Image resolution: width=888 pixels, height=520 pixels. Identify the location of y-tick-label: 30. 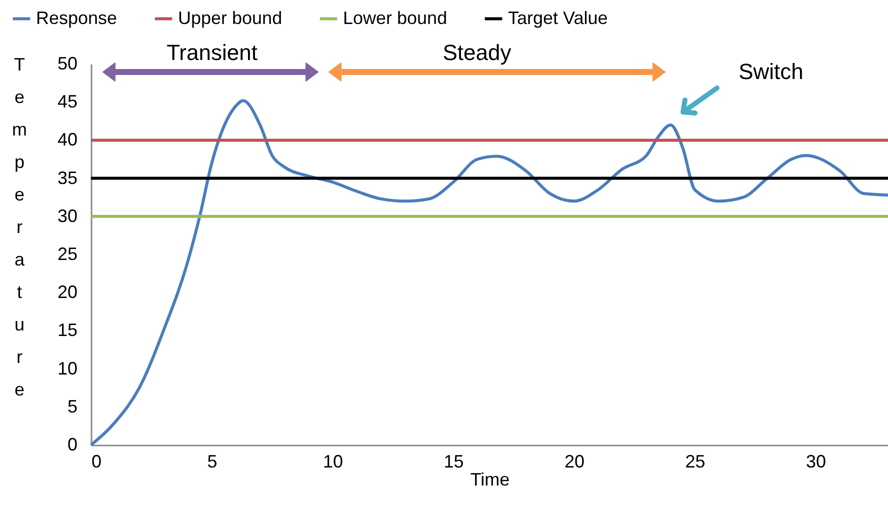
(67, 216).